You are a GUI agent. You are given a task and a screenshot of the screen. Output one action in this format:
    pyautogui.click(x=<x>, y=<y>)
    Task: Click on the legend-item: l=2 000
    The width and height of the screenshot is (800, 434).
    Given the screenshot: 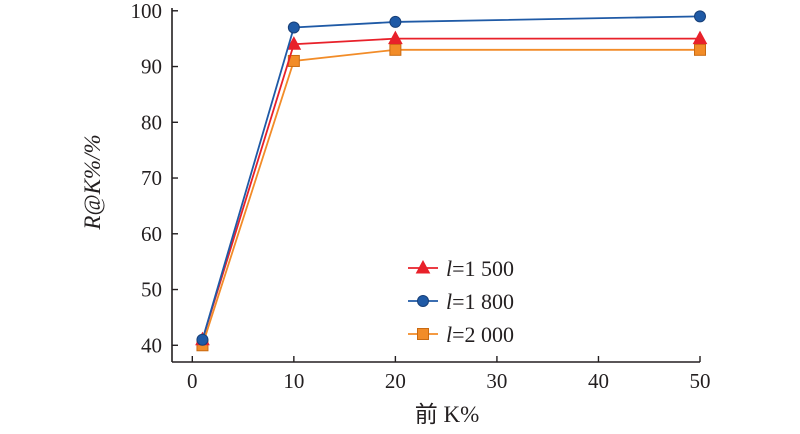 What is the action you would take?
    pyautogui.click(x=461, y=334)
    